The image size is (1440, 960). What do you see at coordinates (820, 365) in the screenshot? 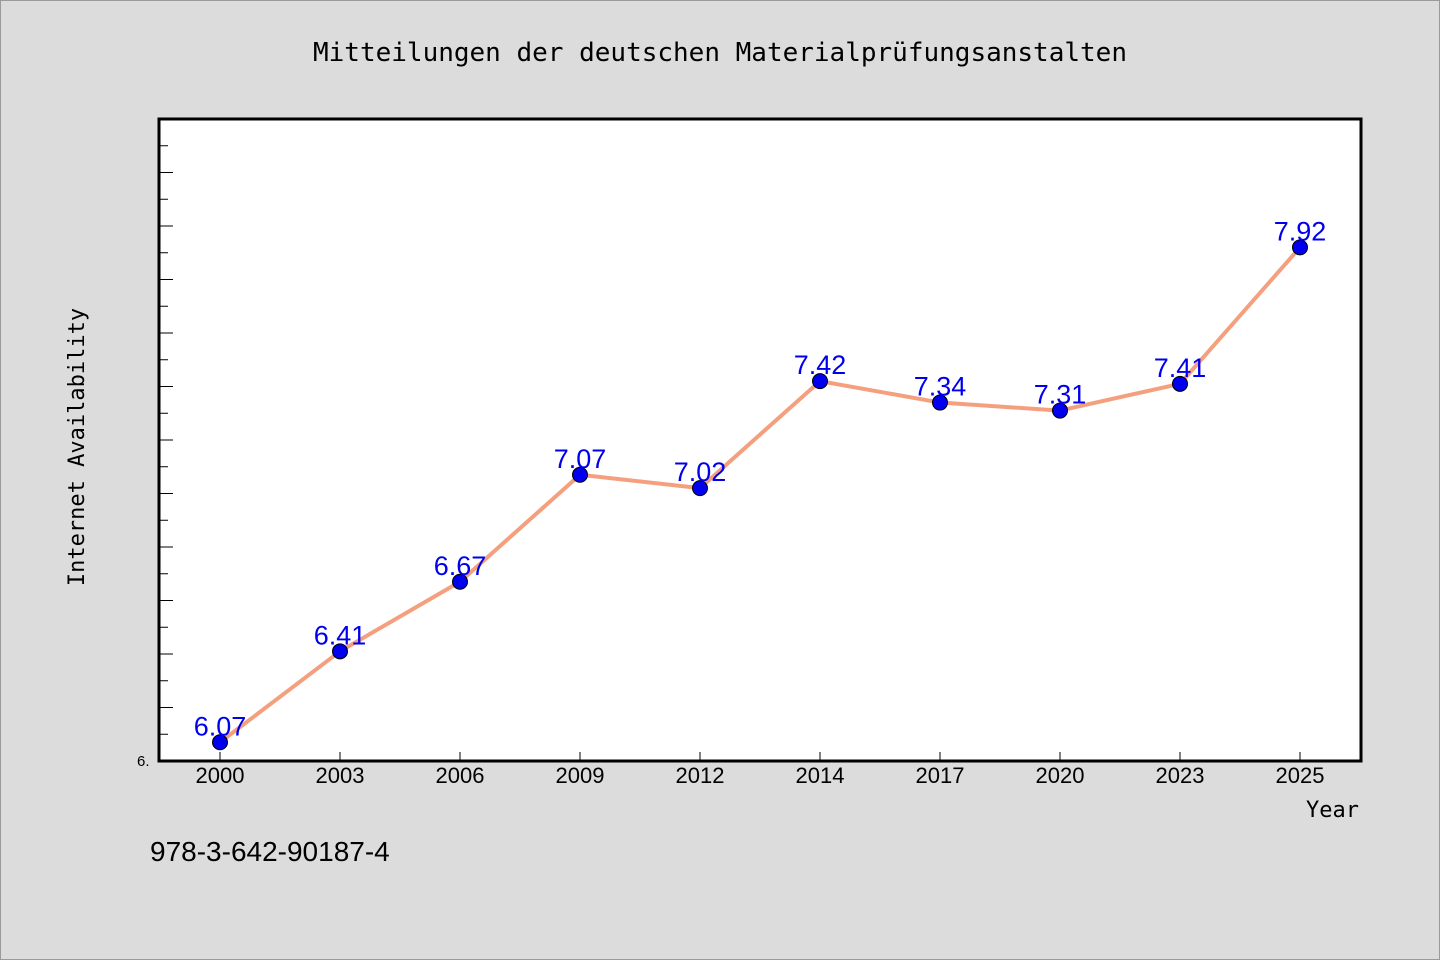
I see `data-label: 7.42` at bounding box center [820, 365].